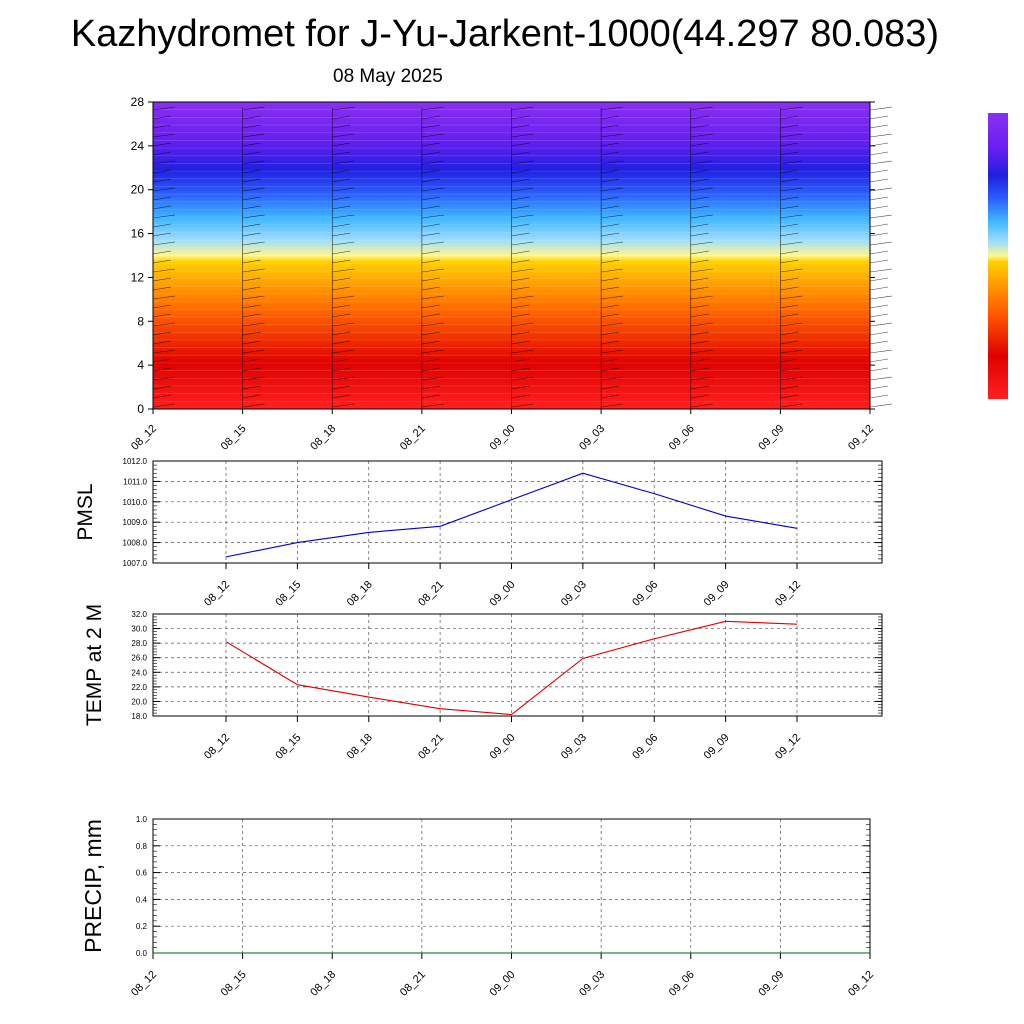  I want to click on y-tick-label: 28, so click(138, 102).